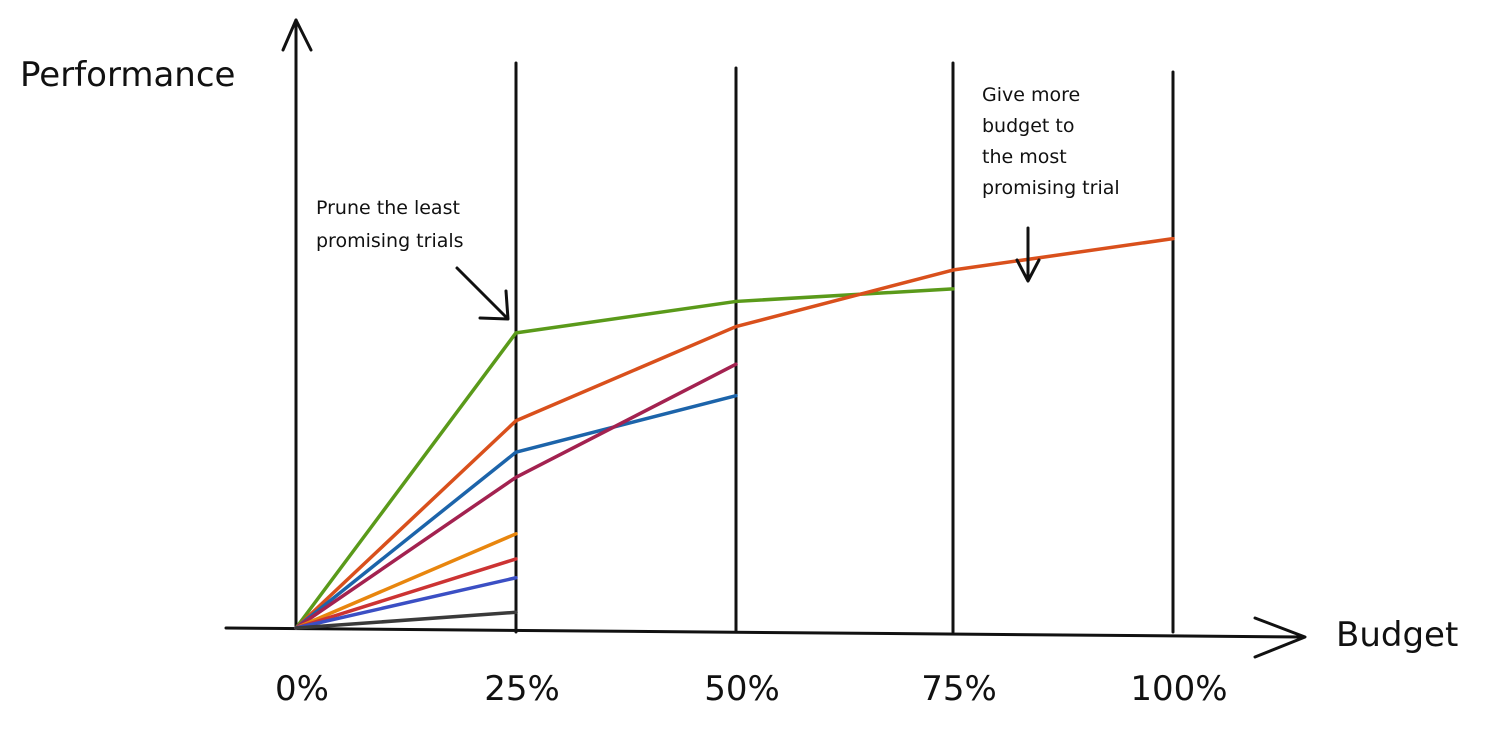  I want to click on x-tick-label-50: 50%, so click(742, 689).